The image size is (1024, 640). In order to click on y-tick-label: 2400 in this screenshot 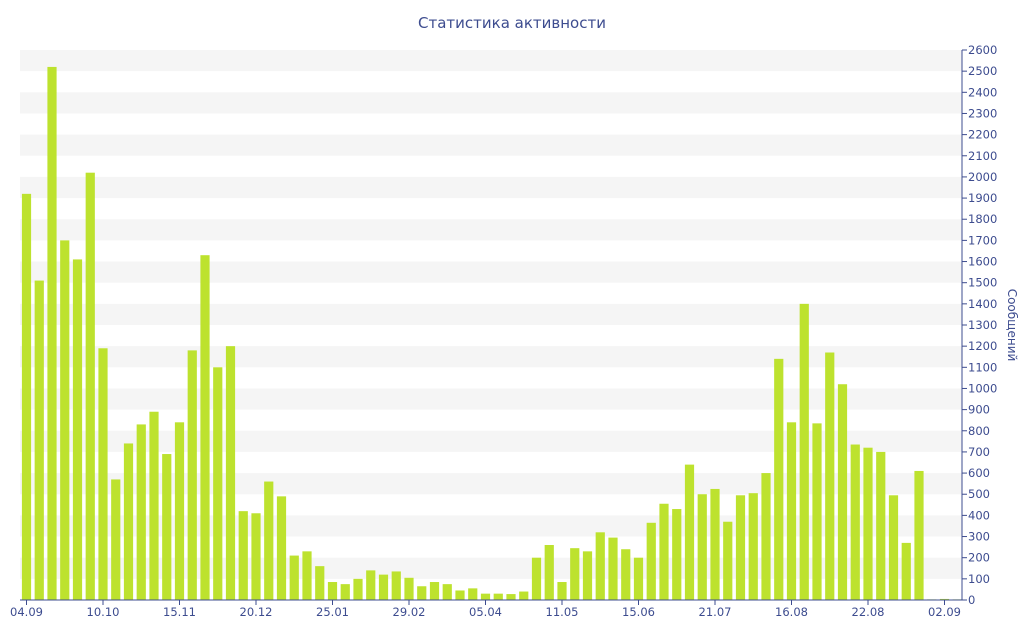, I will do `click(982, 92)`.